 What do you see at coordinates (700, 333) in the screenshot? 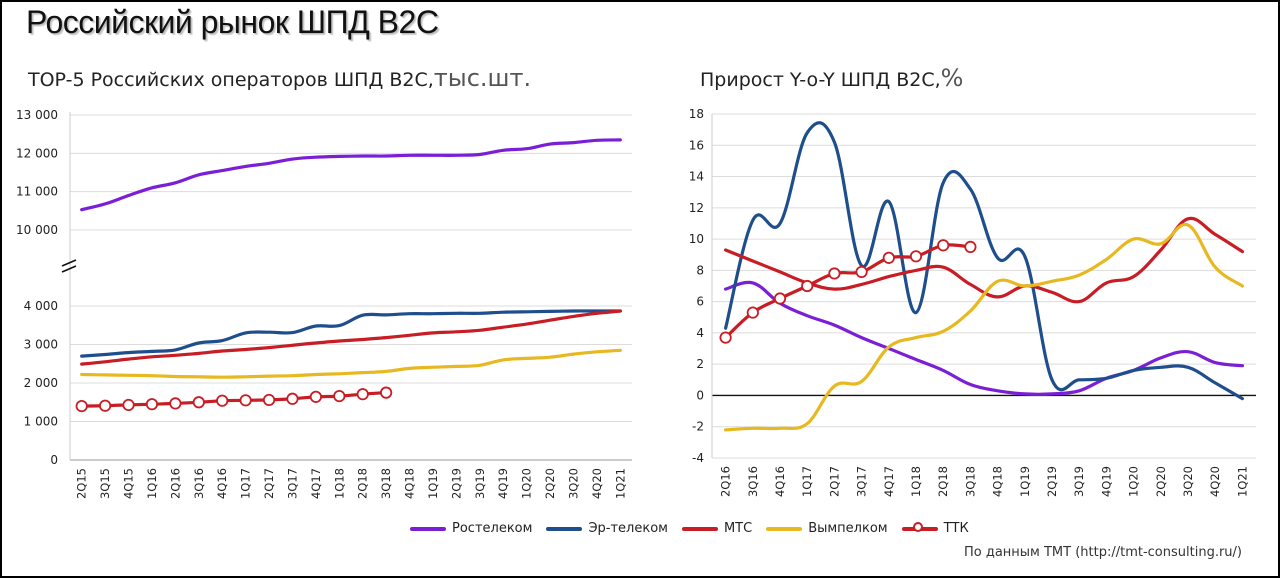
I see `right-y-tick-label: 4` at bounding box center [700, 333].